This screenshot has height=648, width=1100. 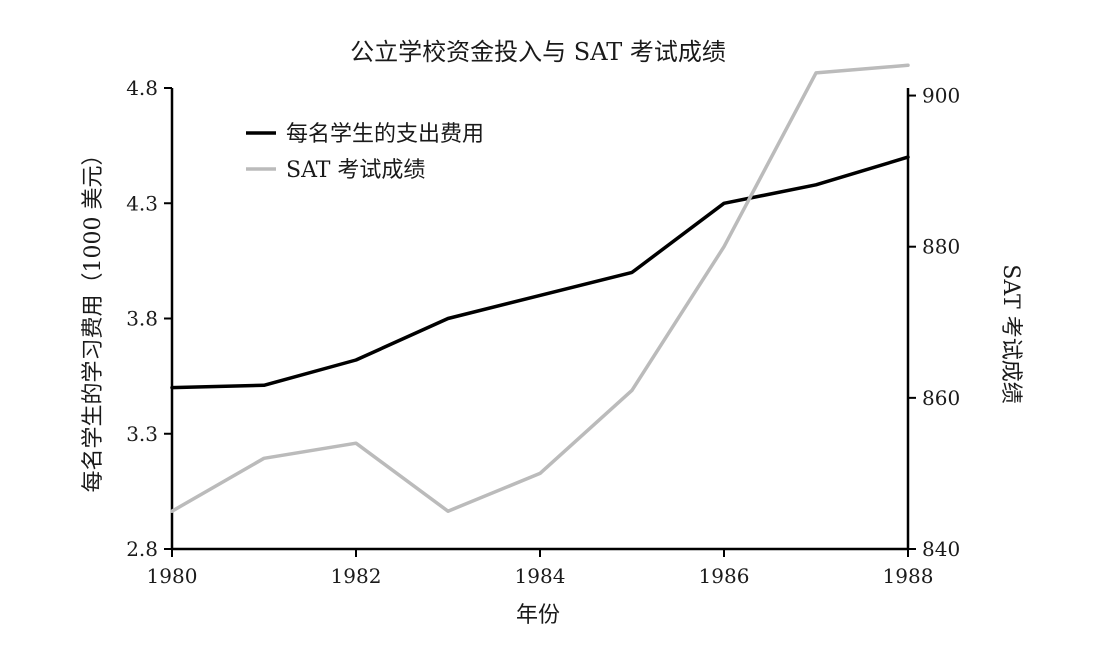 I want to click on y-left-tick-label: 3.8, so click(x=142, y=319).